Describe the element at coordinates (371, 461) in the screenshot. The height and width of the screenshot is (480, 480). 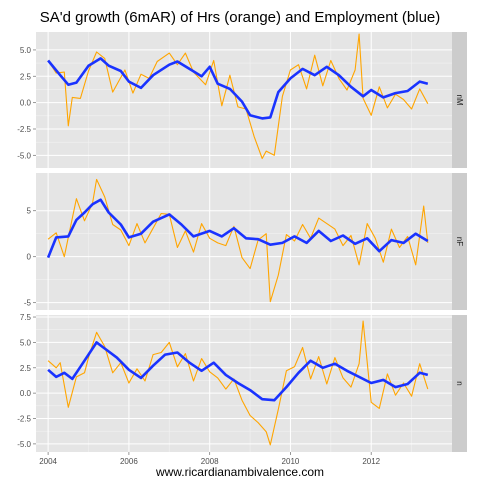
I see `x-tick-label: 2012` at that location.